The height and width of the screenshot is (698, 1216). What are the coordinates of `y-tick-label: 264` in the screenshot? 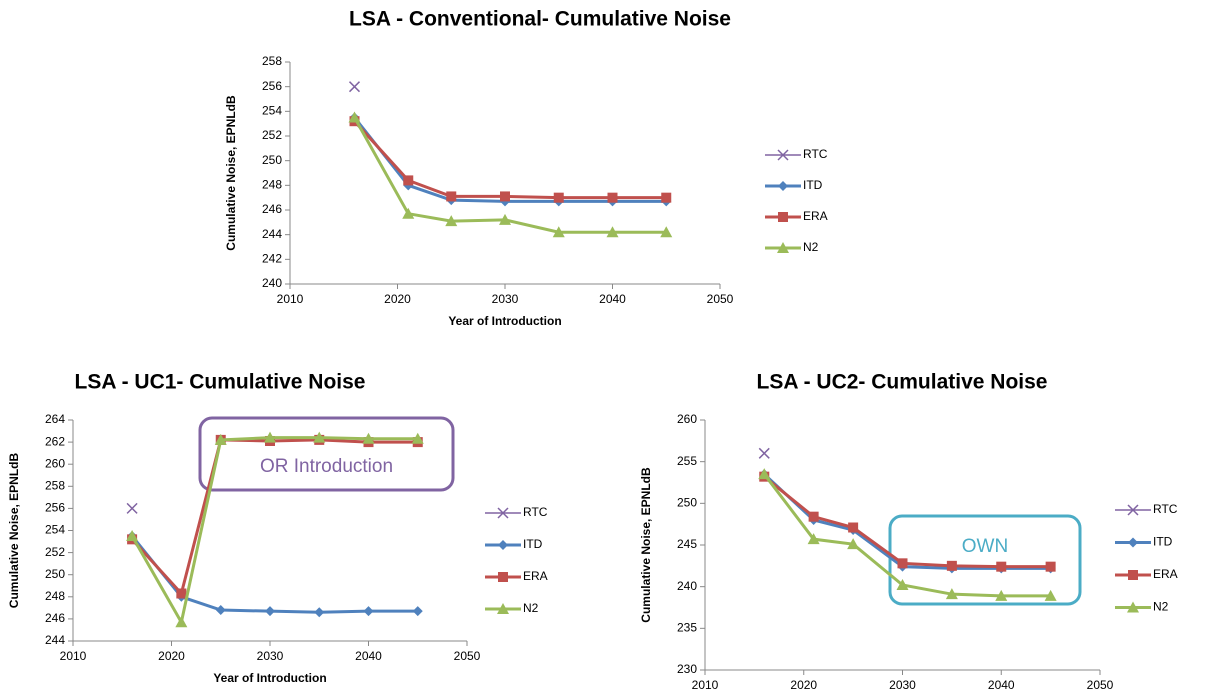 It's located at (55, 419).